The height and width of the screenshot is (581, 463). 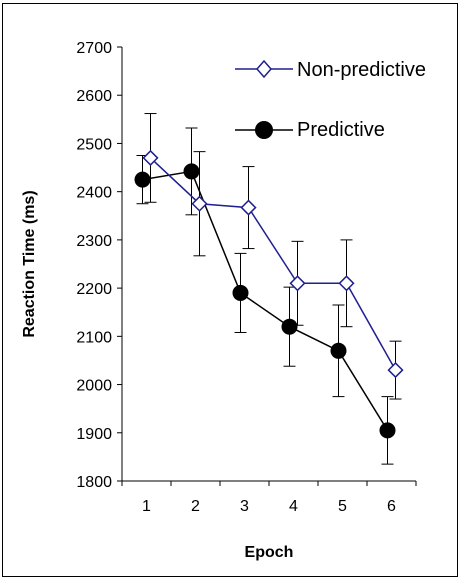 What do you see at coordinates (94, 96) in the screenshot?
I see `y-tick-label: 2600` at bounding box center [94, 96].